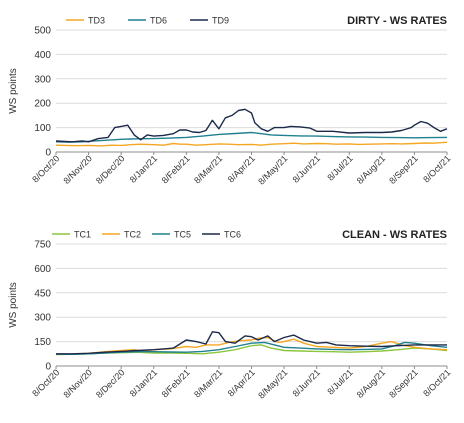 Image resolution: width=464 pixels, height=423 pixels. I want to click on y-tick-labels: 0 100 200 300 400 500, so click(42, 92).